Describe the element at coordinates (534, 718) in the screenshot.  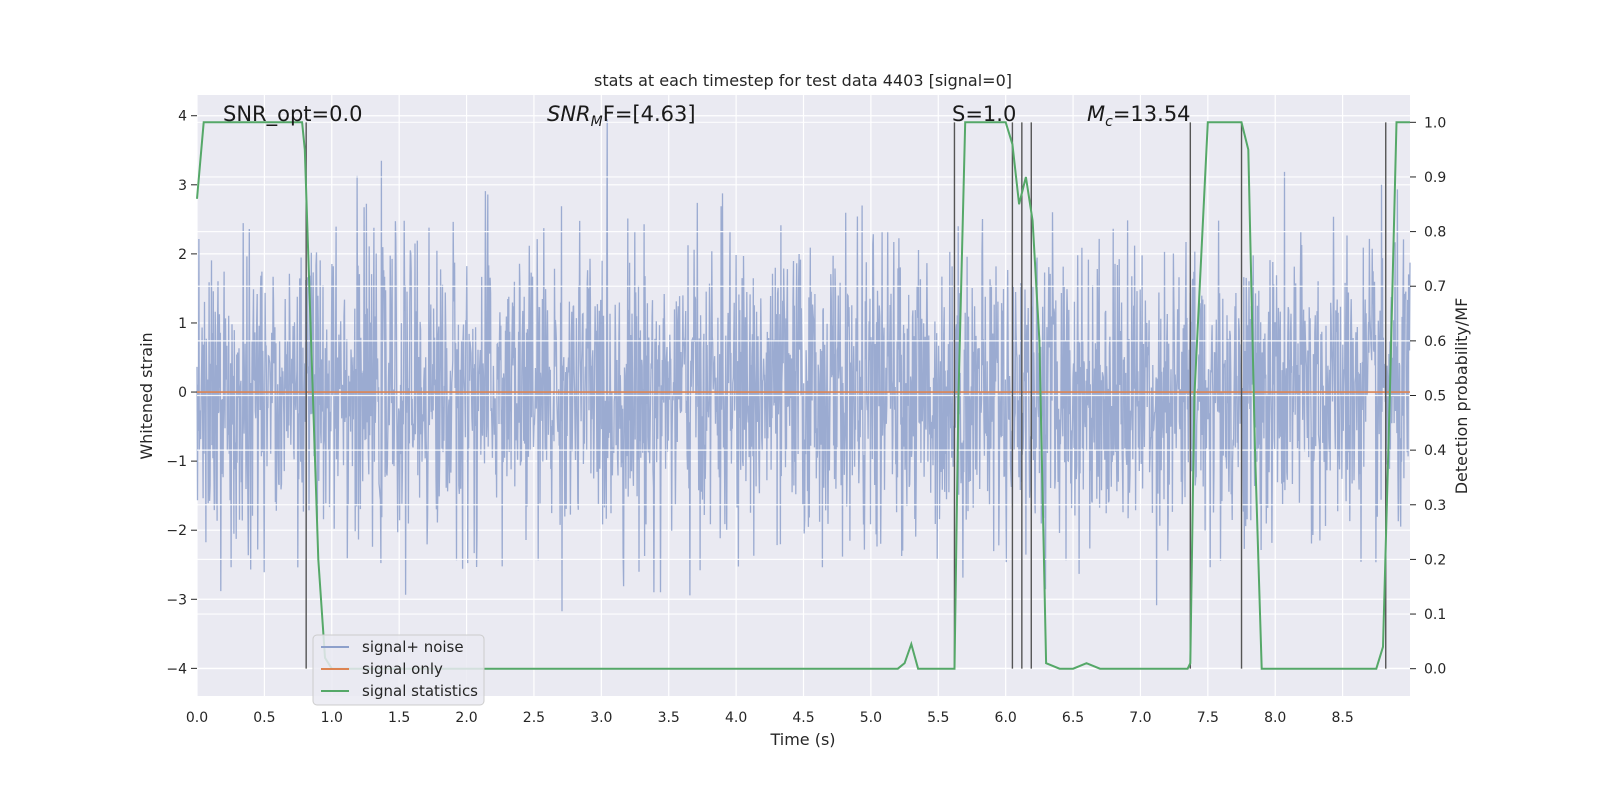
I see `x-tick-label: 2.5` at that location.